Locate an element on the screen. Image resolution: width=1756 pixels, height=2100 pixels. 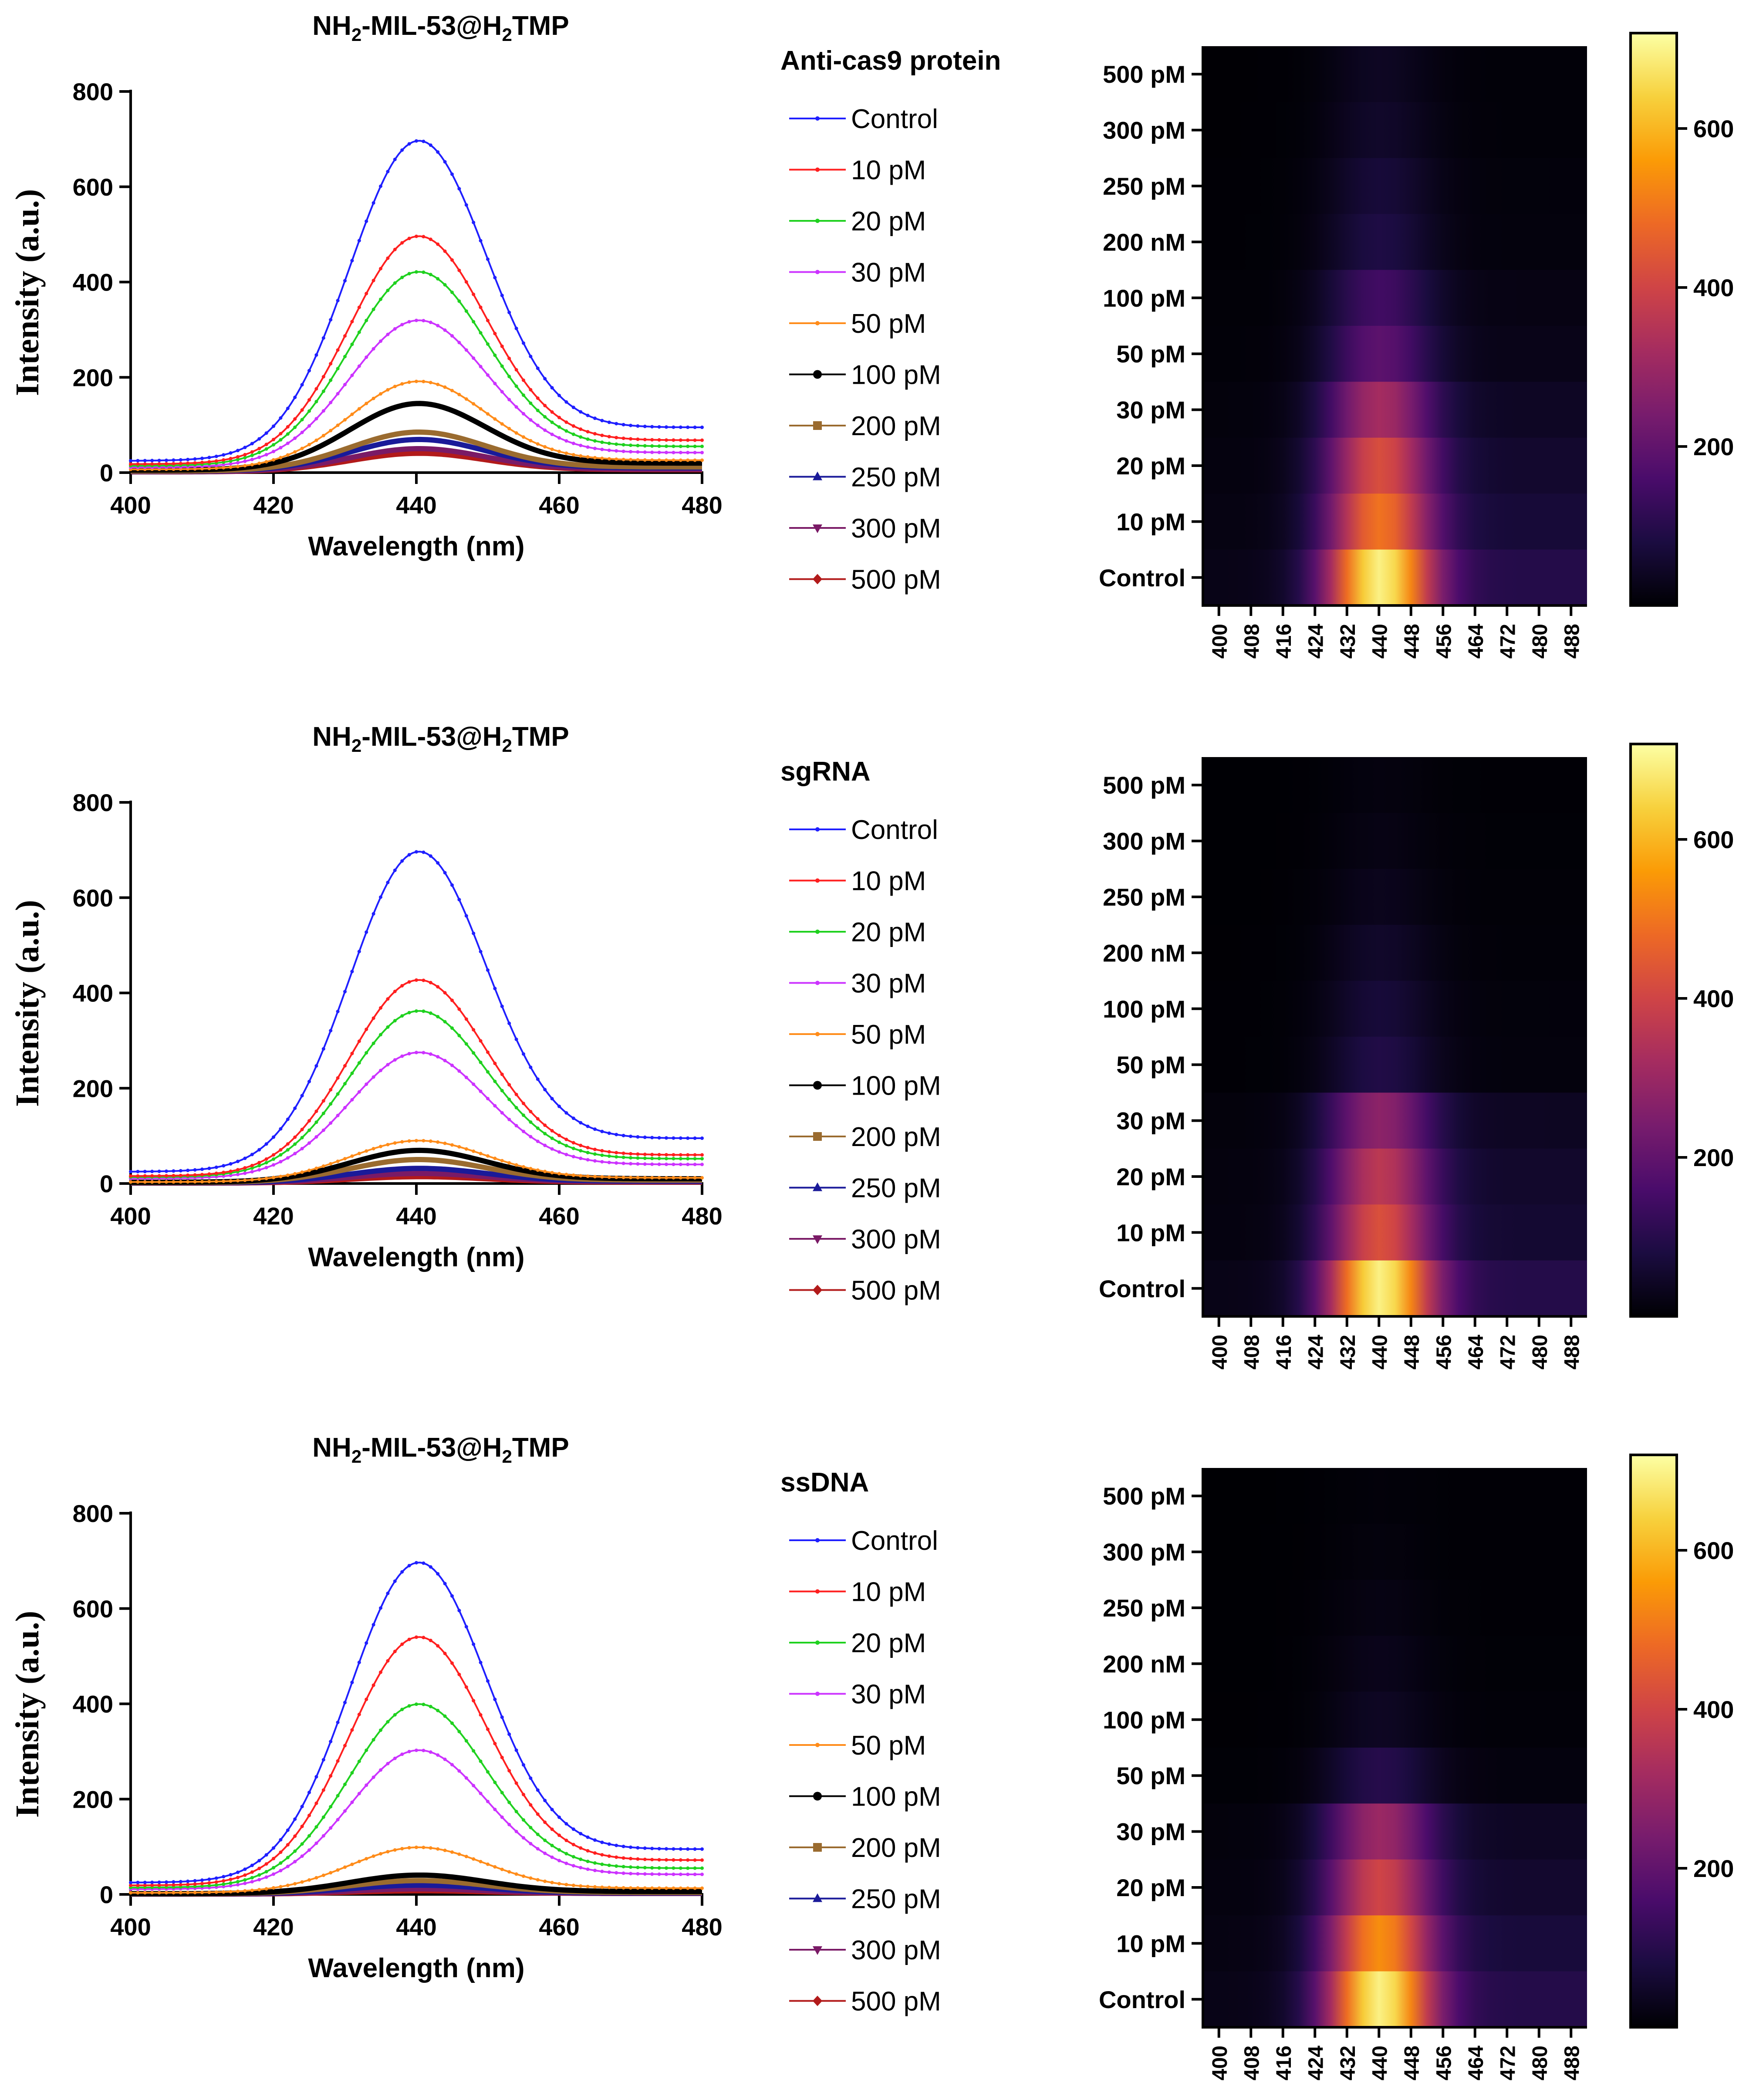
colorbar: 200 400 600 is located at coordinates (1681, 319).